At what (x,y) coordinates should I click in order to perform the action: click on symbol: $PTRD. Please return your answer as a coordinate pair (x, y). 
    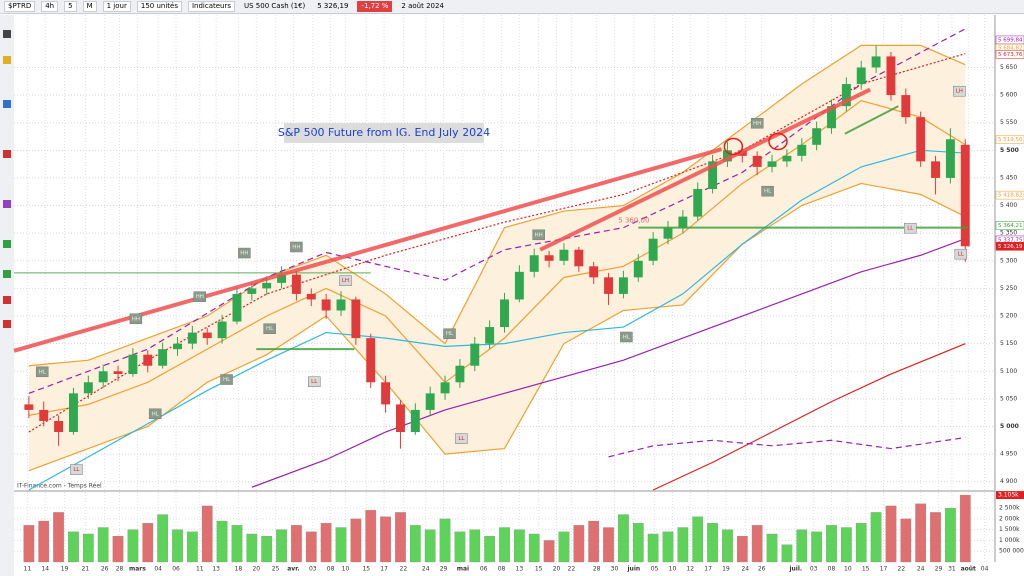
    Looking at the image, I should click on (20, 6).